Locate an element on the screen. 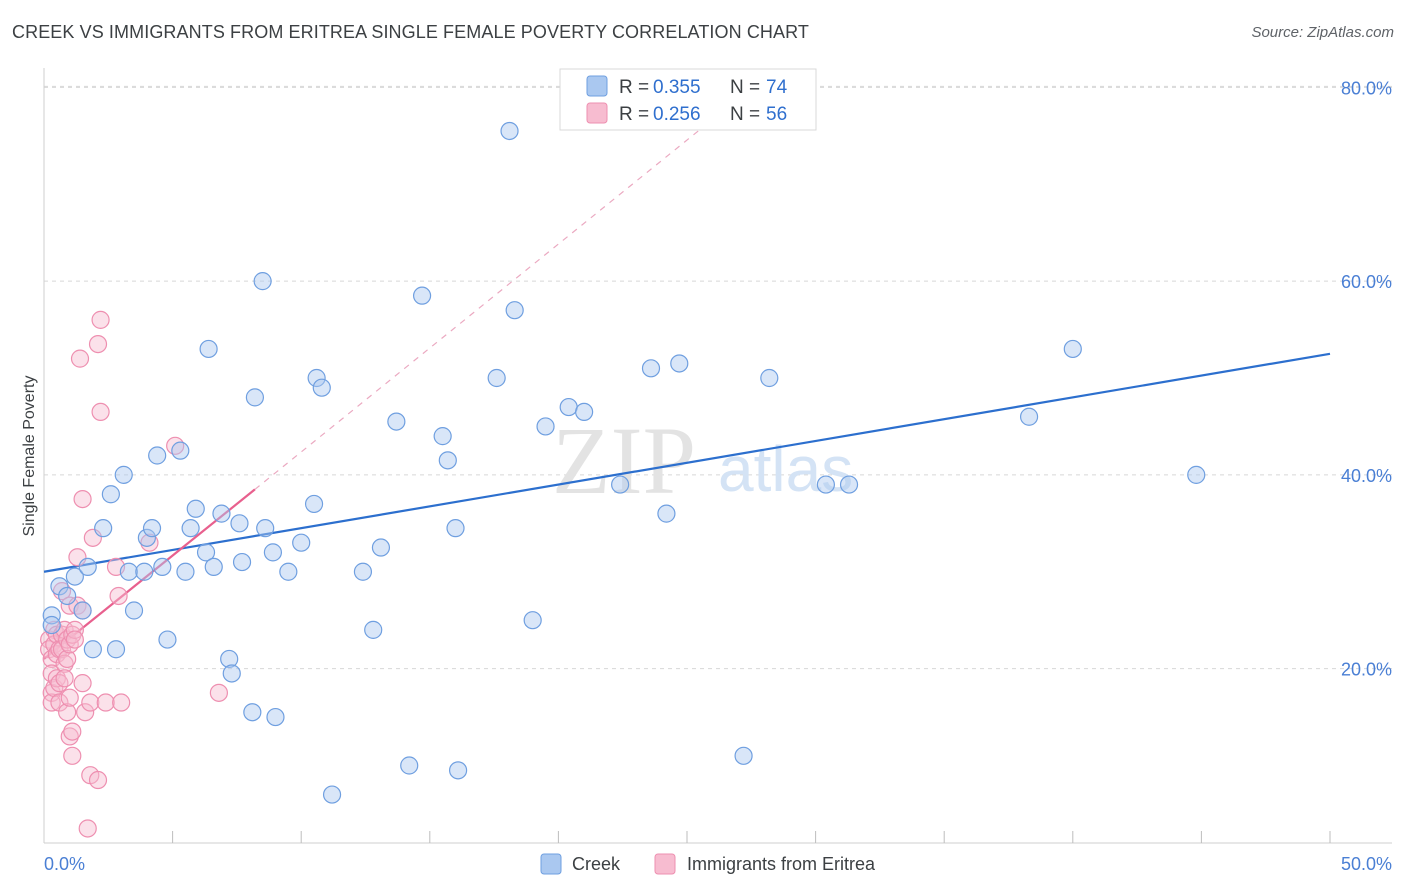 Image resolution: width=1406 pixels, height=892 pixels. y-tick-label-80: 80.0% is located at coordinates (1366, 88).